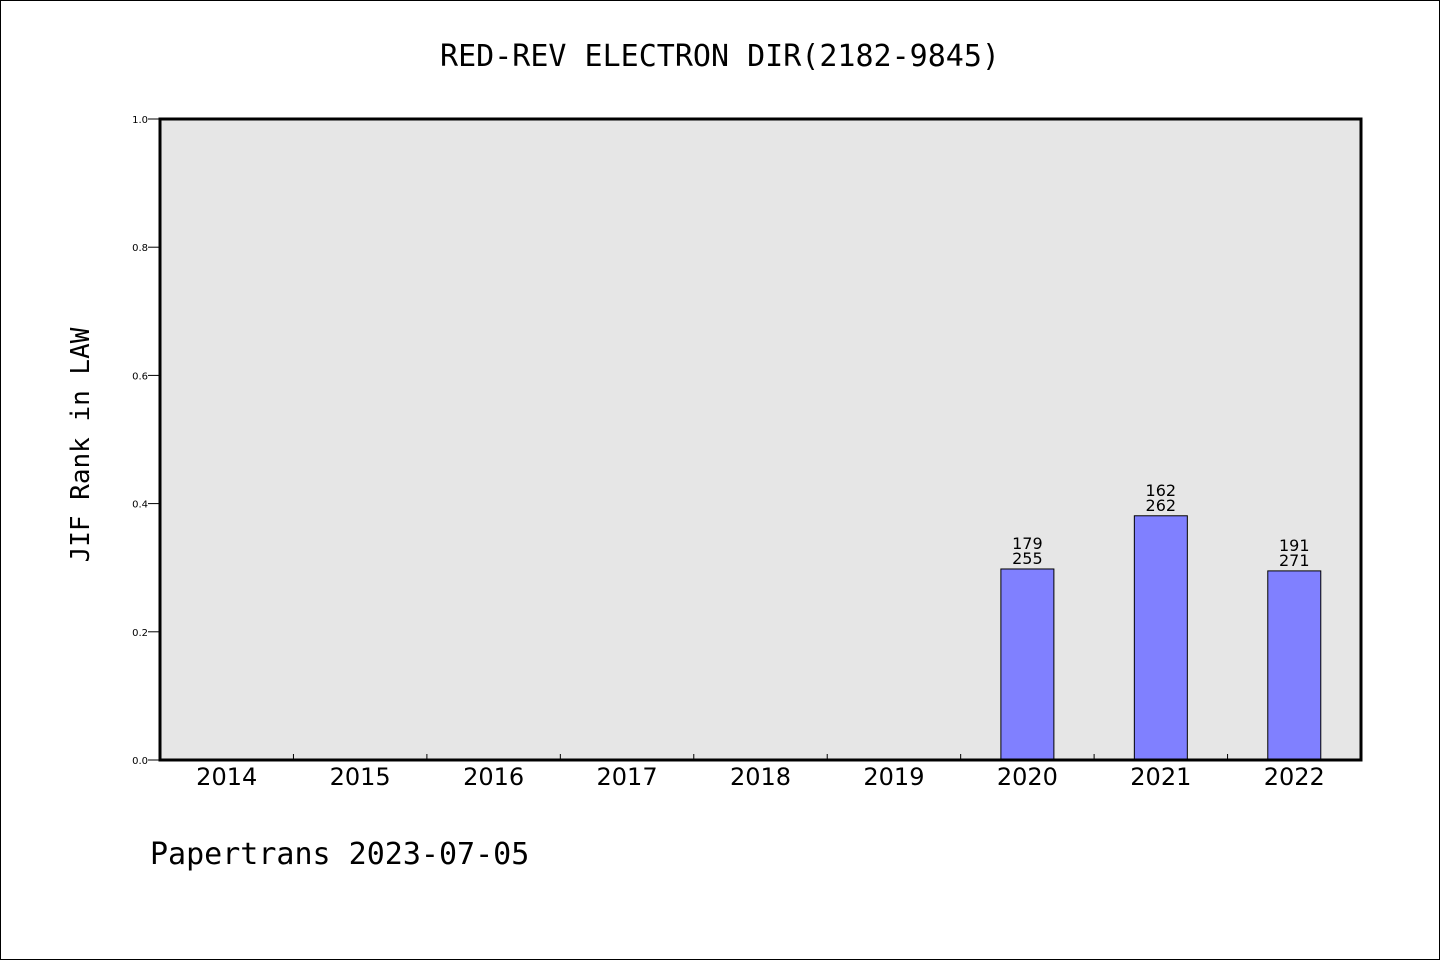  What do you see at coordinates (140, 761) in the screenshot?
I see `y-tick-label: 0.0` at bounding box center [140, 761].